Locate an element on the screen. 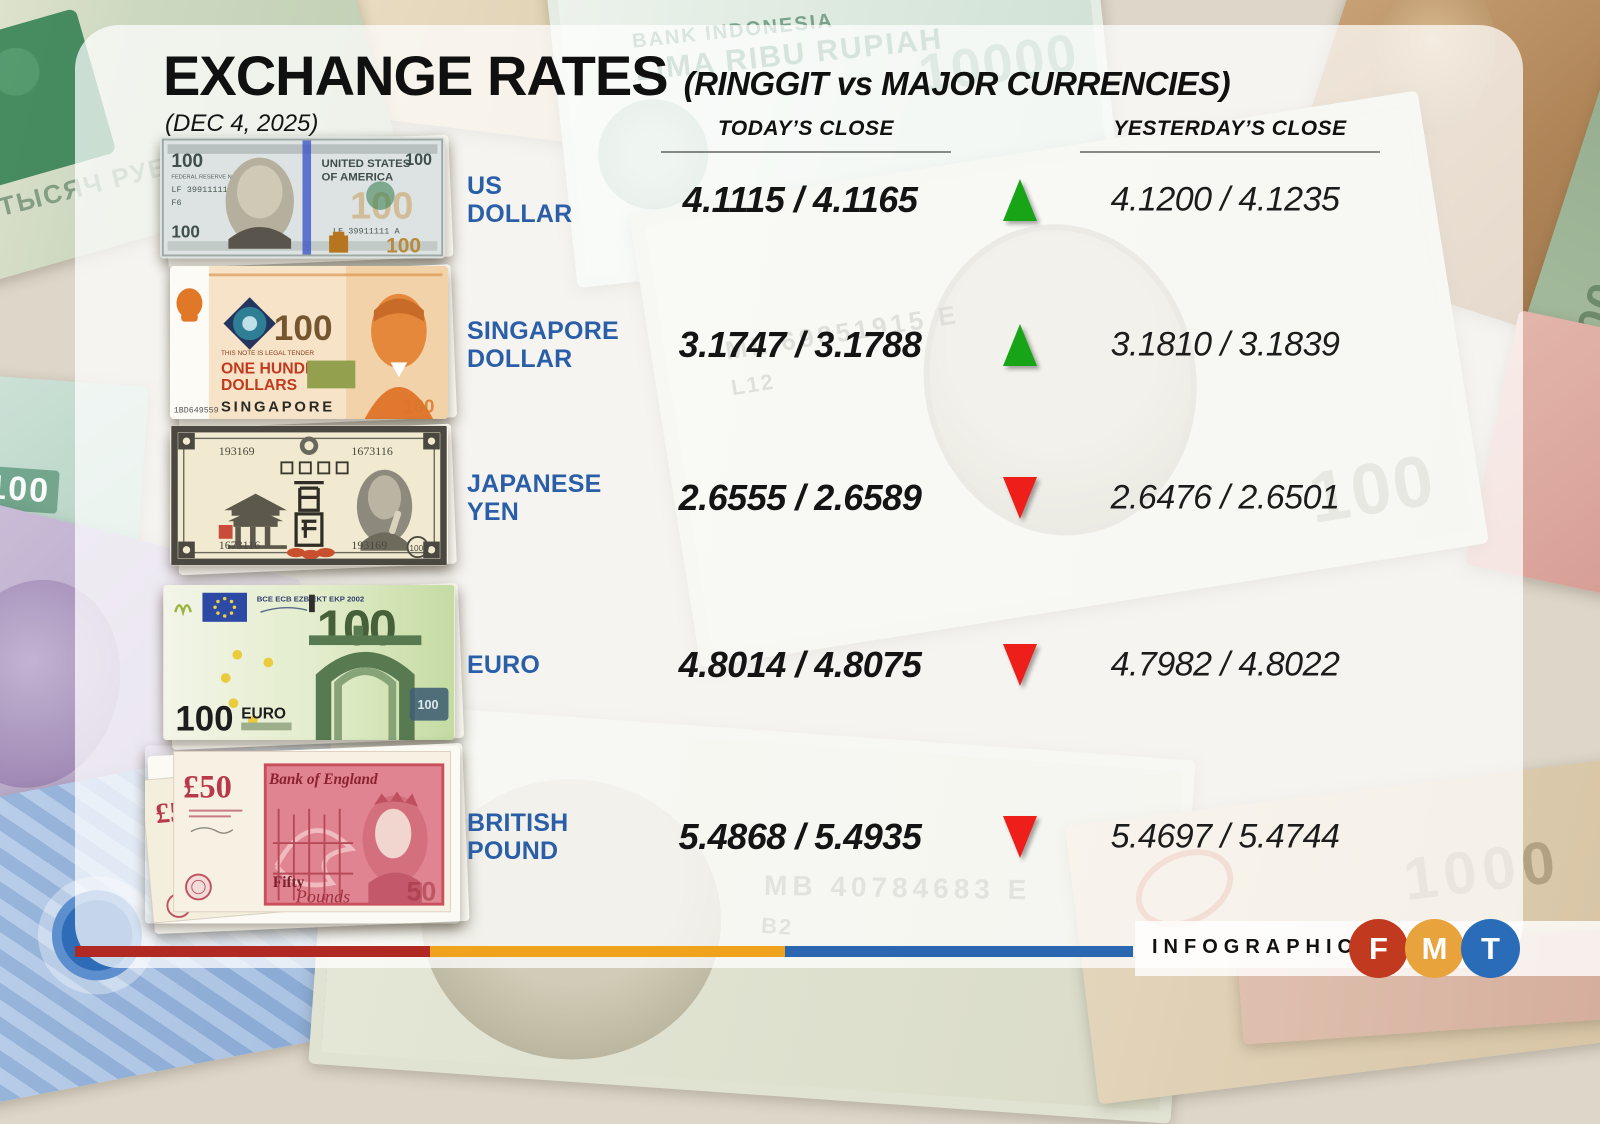  svg-text: Pounds is located at coordinates (322, 896).